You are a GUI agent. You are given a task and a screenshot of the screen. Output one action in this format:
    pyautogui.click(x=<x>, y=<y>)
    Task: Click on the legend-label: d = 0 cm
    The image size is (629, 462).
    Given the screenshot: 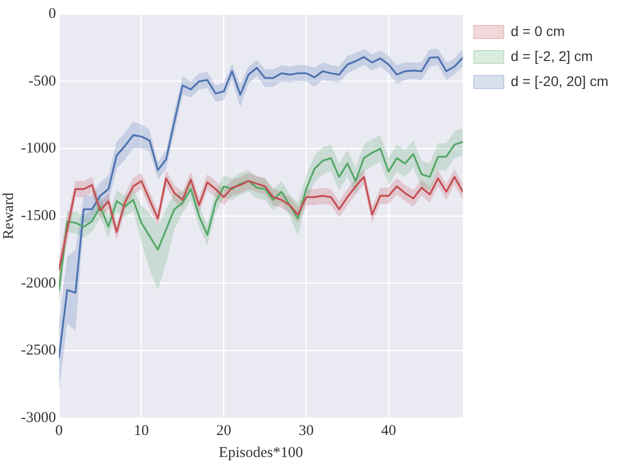 What is the action you would take?
    pyautogui.click(x=537, y=30)
    